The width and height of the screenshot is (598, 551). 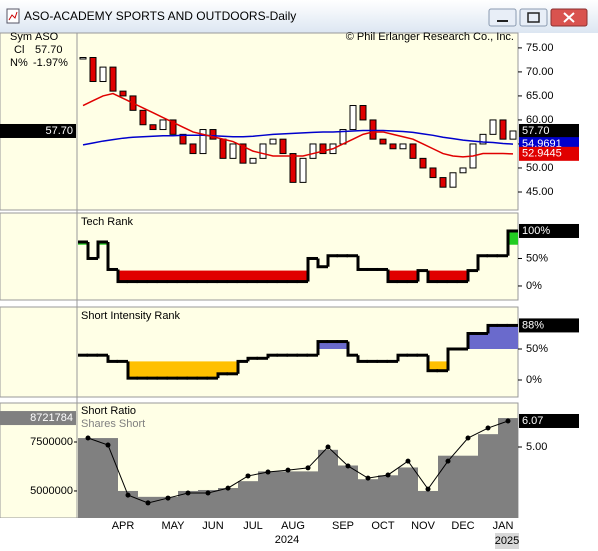 I want to click on x-tick-label: OCT, so click(x=383, y=526).